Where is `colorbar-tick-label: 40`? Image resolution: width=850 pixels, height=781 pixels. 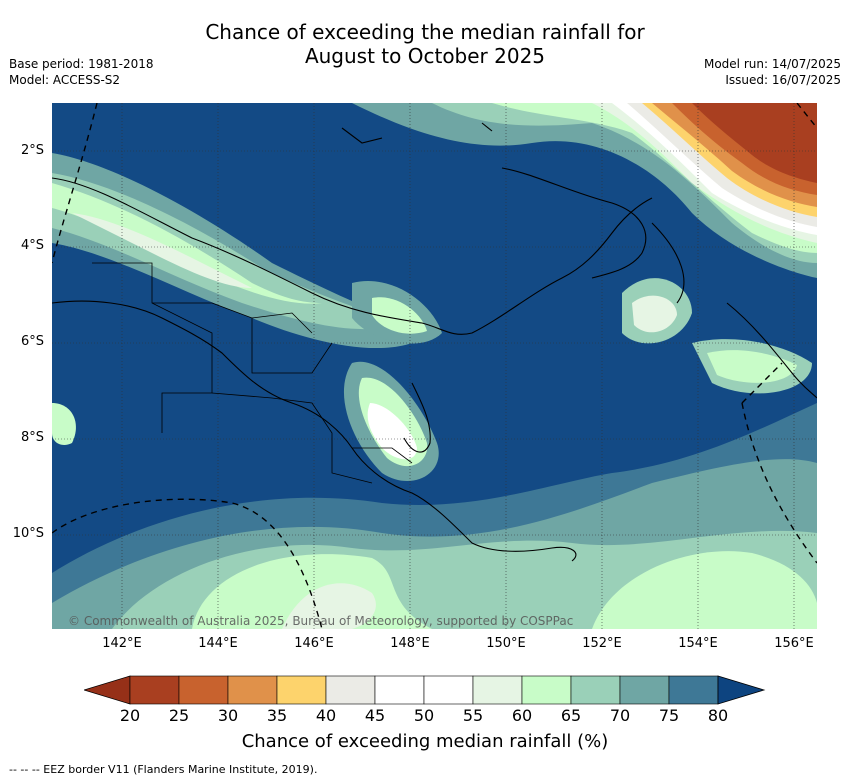
colorbar-tick-label: 40 is located at coordinates (326, 715).